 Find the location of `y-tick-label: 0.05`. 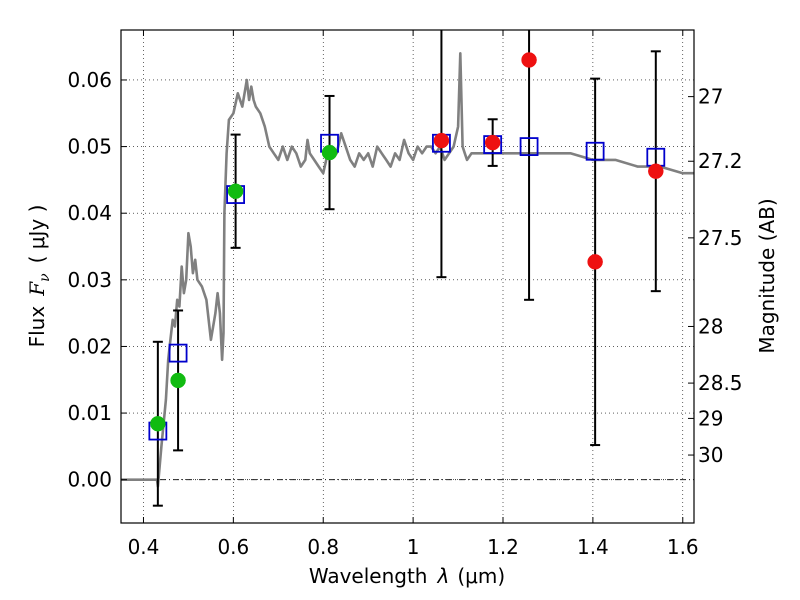

y-tick-label: 0.05 is located at coordinates (89, 147).